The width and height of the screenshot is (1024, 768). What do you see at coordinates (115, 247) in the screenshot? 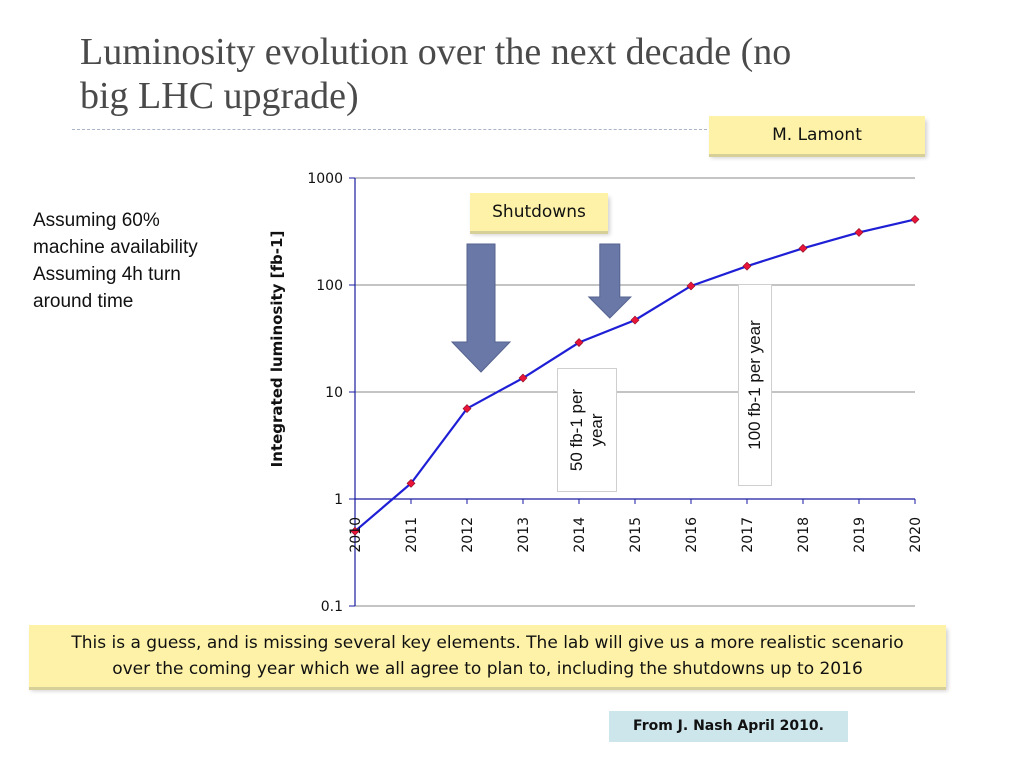
I see `assumption-line: machine availability` at bounding box center [115, 247].